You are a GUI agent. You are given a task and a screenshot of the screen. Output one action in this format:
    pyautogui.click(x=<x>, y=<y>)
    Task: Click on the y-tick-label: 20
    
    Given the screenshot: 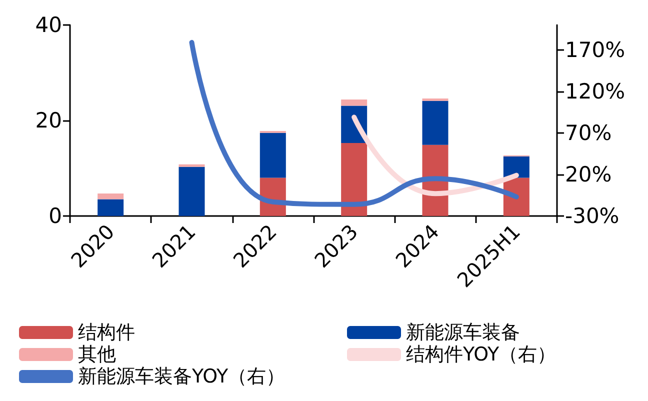 What is the action you would take?
    pyautogui.click(x=48, y=120)
    